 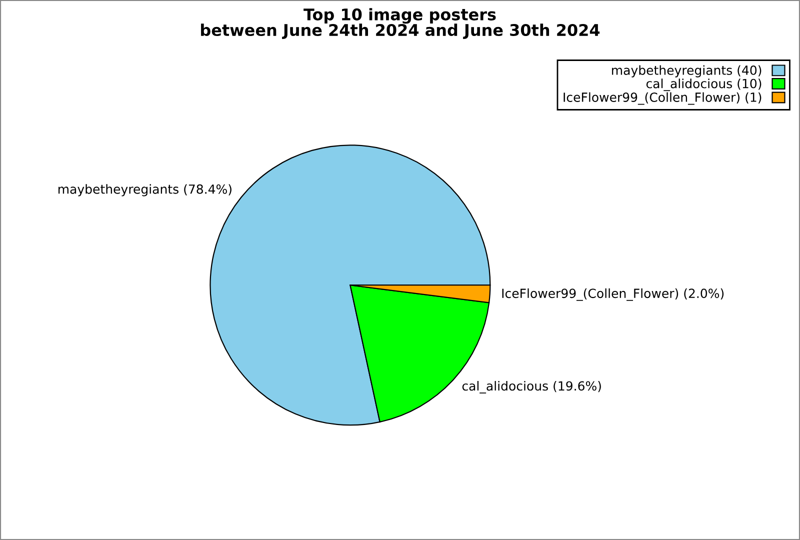 What do you see at coordinates (145, 190) in the screenshot?
I see `data-label: maybetheyregiants (78.4%)` at bounding box center [145, 190].